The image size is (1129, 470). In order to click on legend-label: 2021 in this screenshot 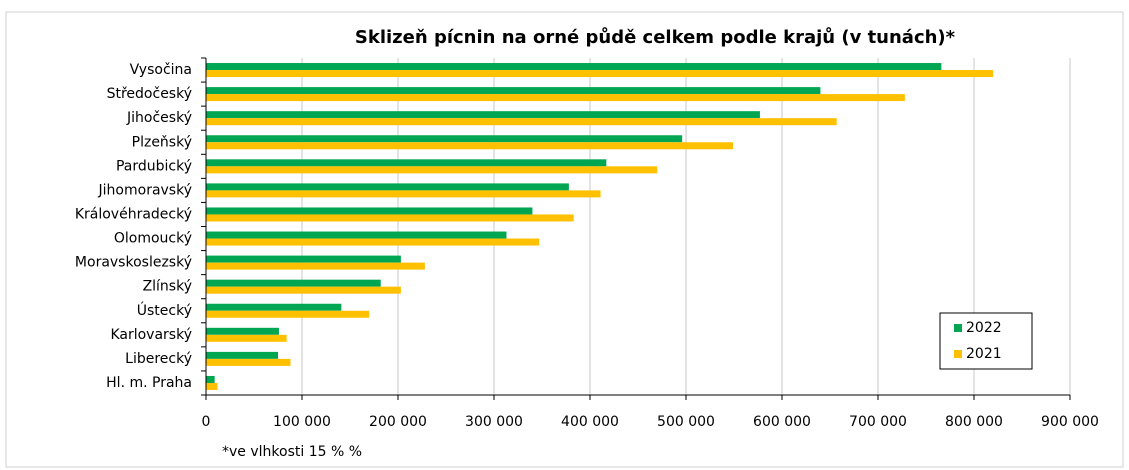, I will do `click(984, 354)`.